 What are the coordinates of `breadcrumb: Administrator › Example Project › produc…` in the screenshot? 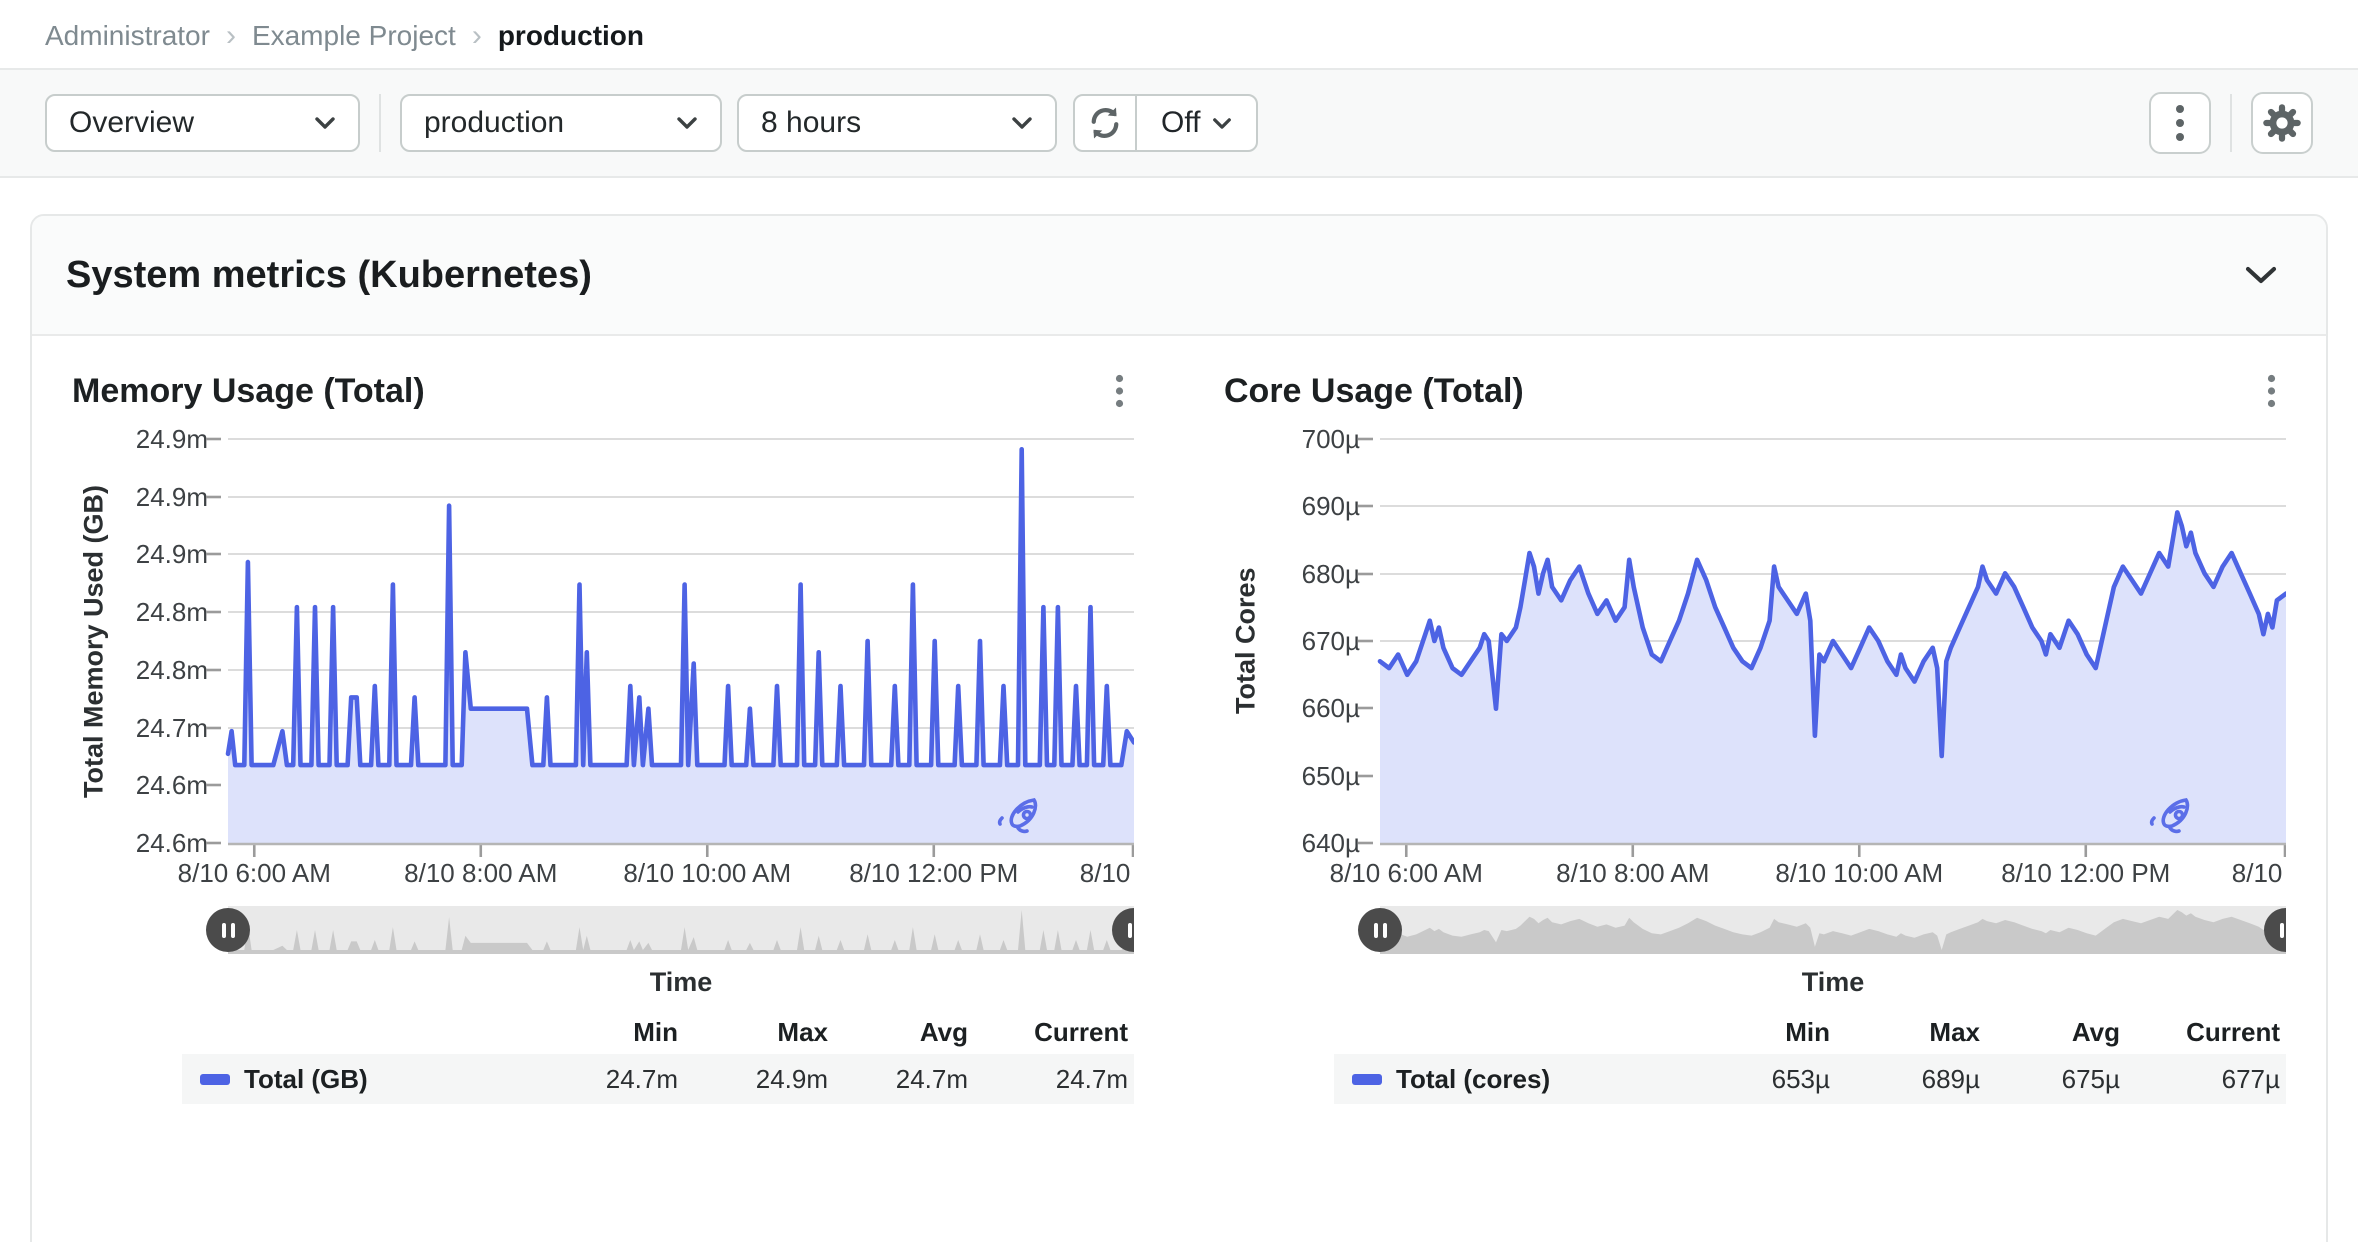 It's located at (1179, 34).